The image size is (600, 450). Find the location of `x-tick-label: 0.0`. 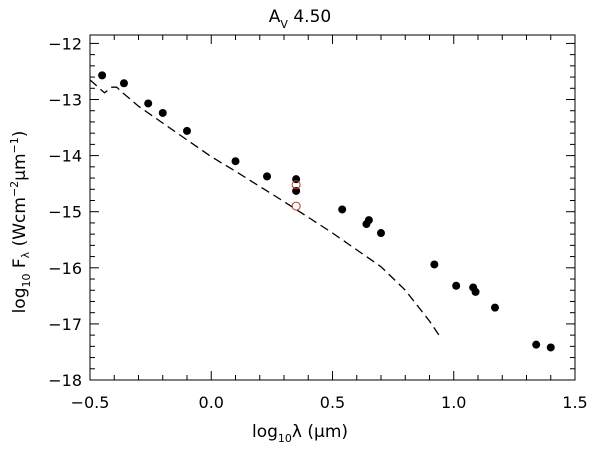

x-tick-label: 0.0 is located at coordinates (211, 402).